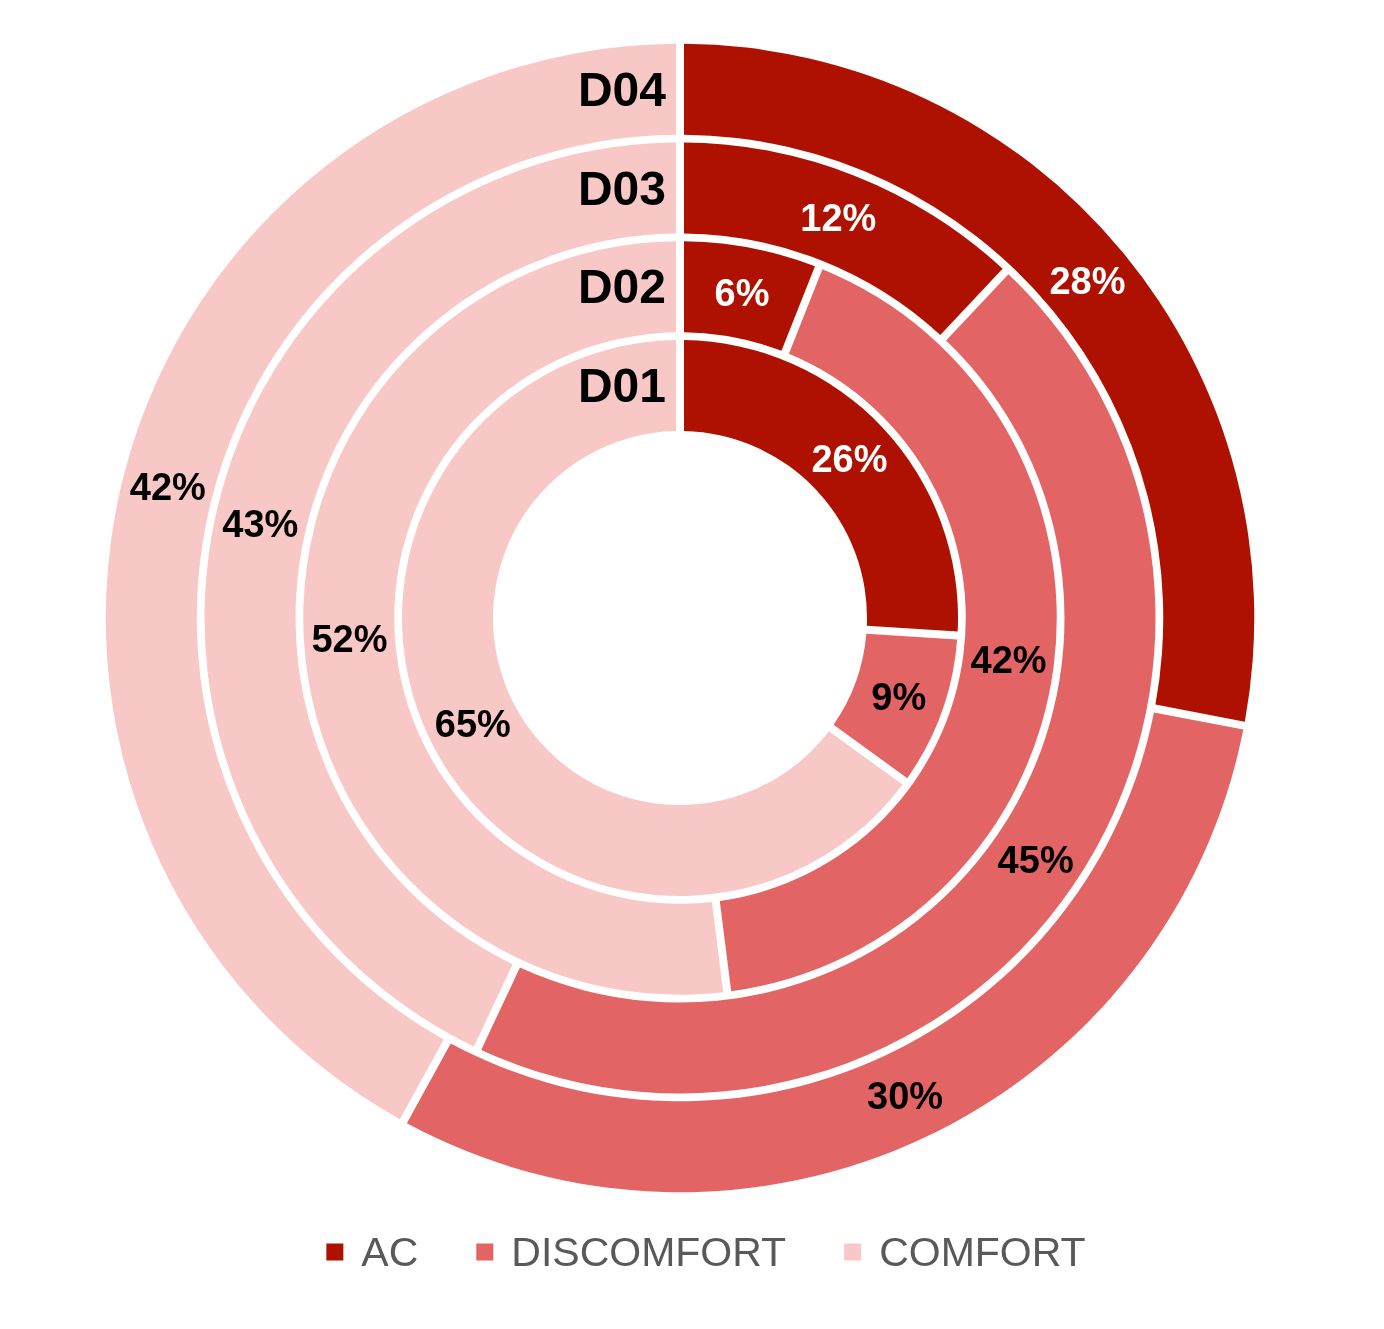 The width and height of the screenshot is (1384, 1329). I want to click on data-label: 6%, so click(742, 292).